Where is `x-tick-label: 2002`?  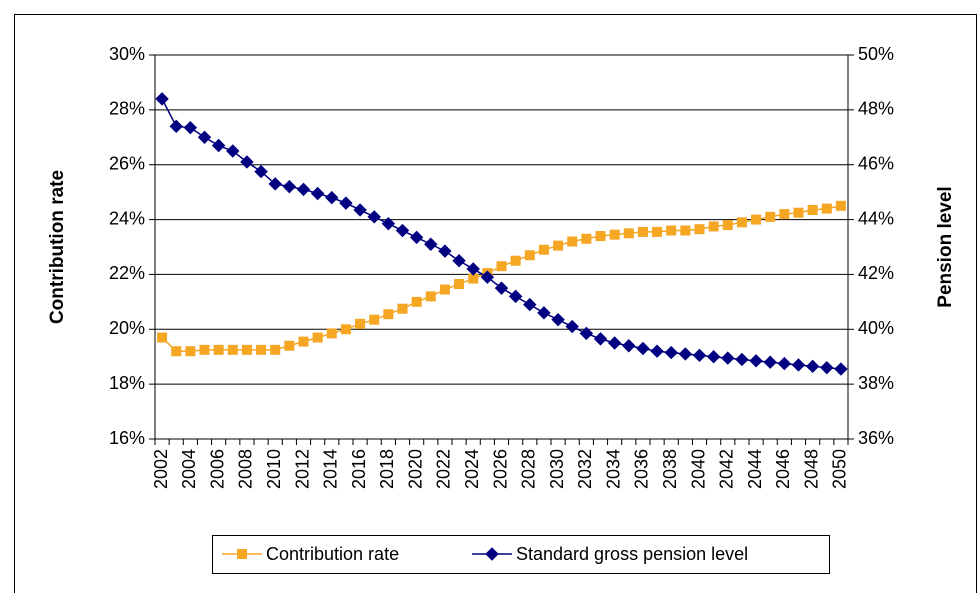 x-tick-label: 2002 is located at coordinates (161, 469).